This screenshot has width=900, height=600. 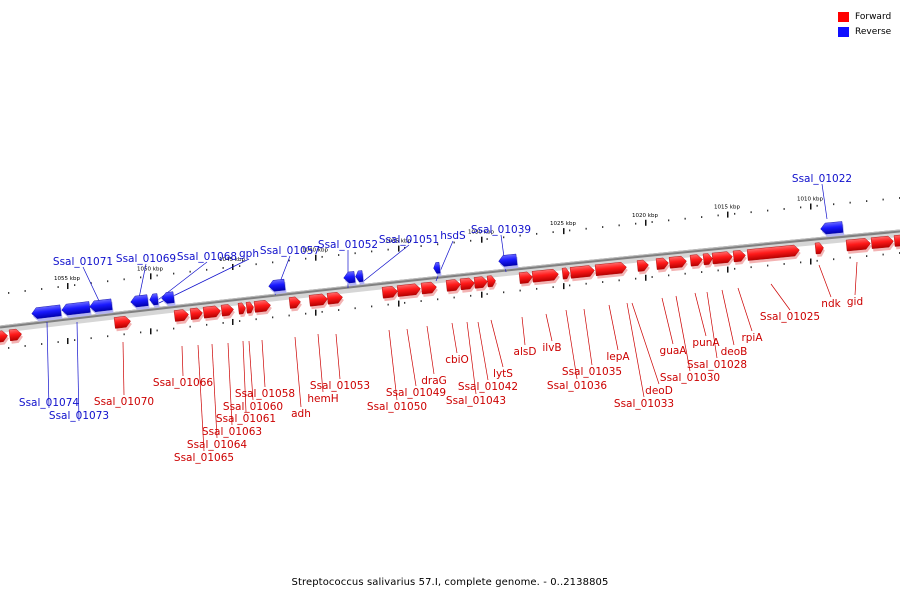 I want to click on gene-forward-30-arrow, so click(x=707, y=259).